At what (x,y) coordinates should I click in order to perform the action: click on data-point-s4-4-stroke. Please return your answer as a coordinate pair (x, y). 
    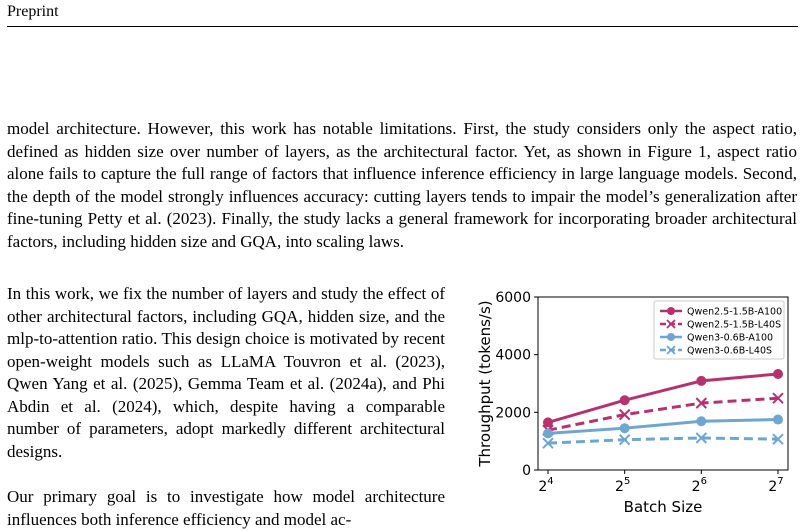
    Looking at the image, I should click on (778, 439).